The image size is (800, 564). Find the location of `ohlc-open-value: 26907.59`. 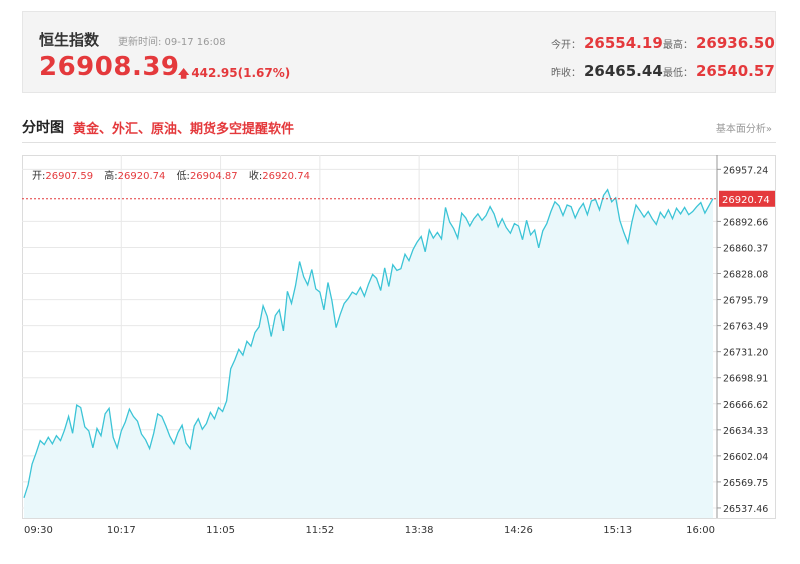

ohlc-open-value: 26907.59 is located at coordinates (69, 176).